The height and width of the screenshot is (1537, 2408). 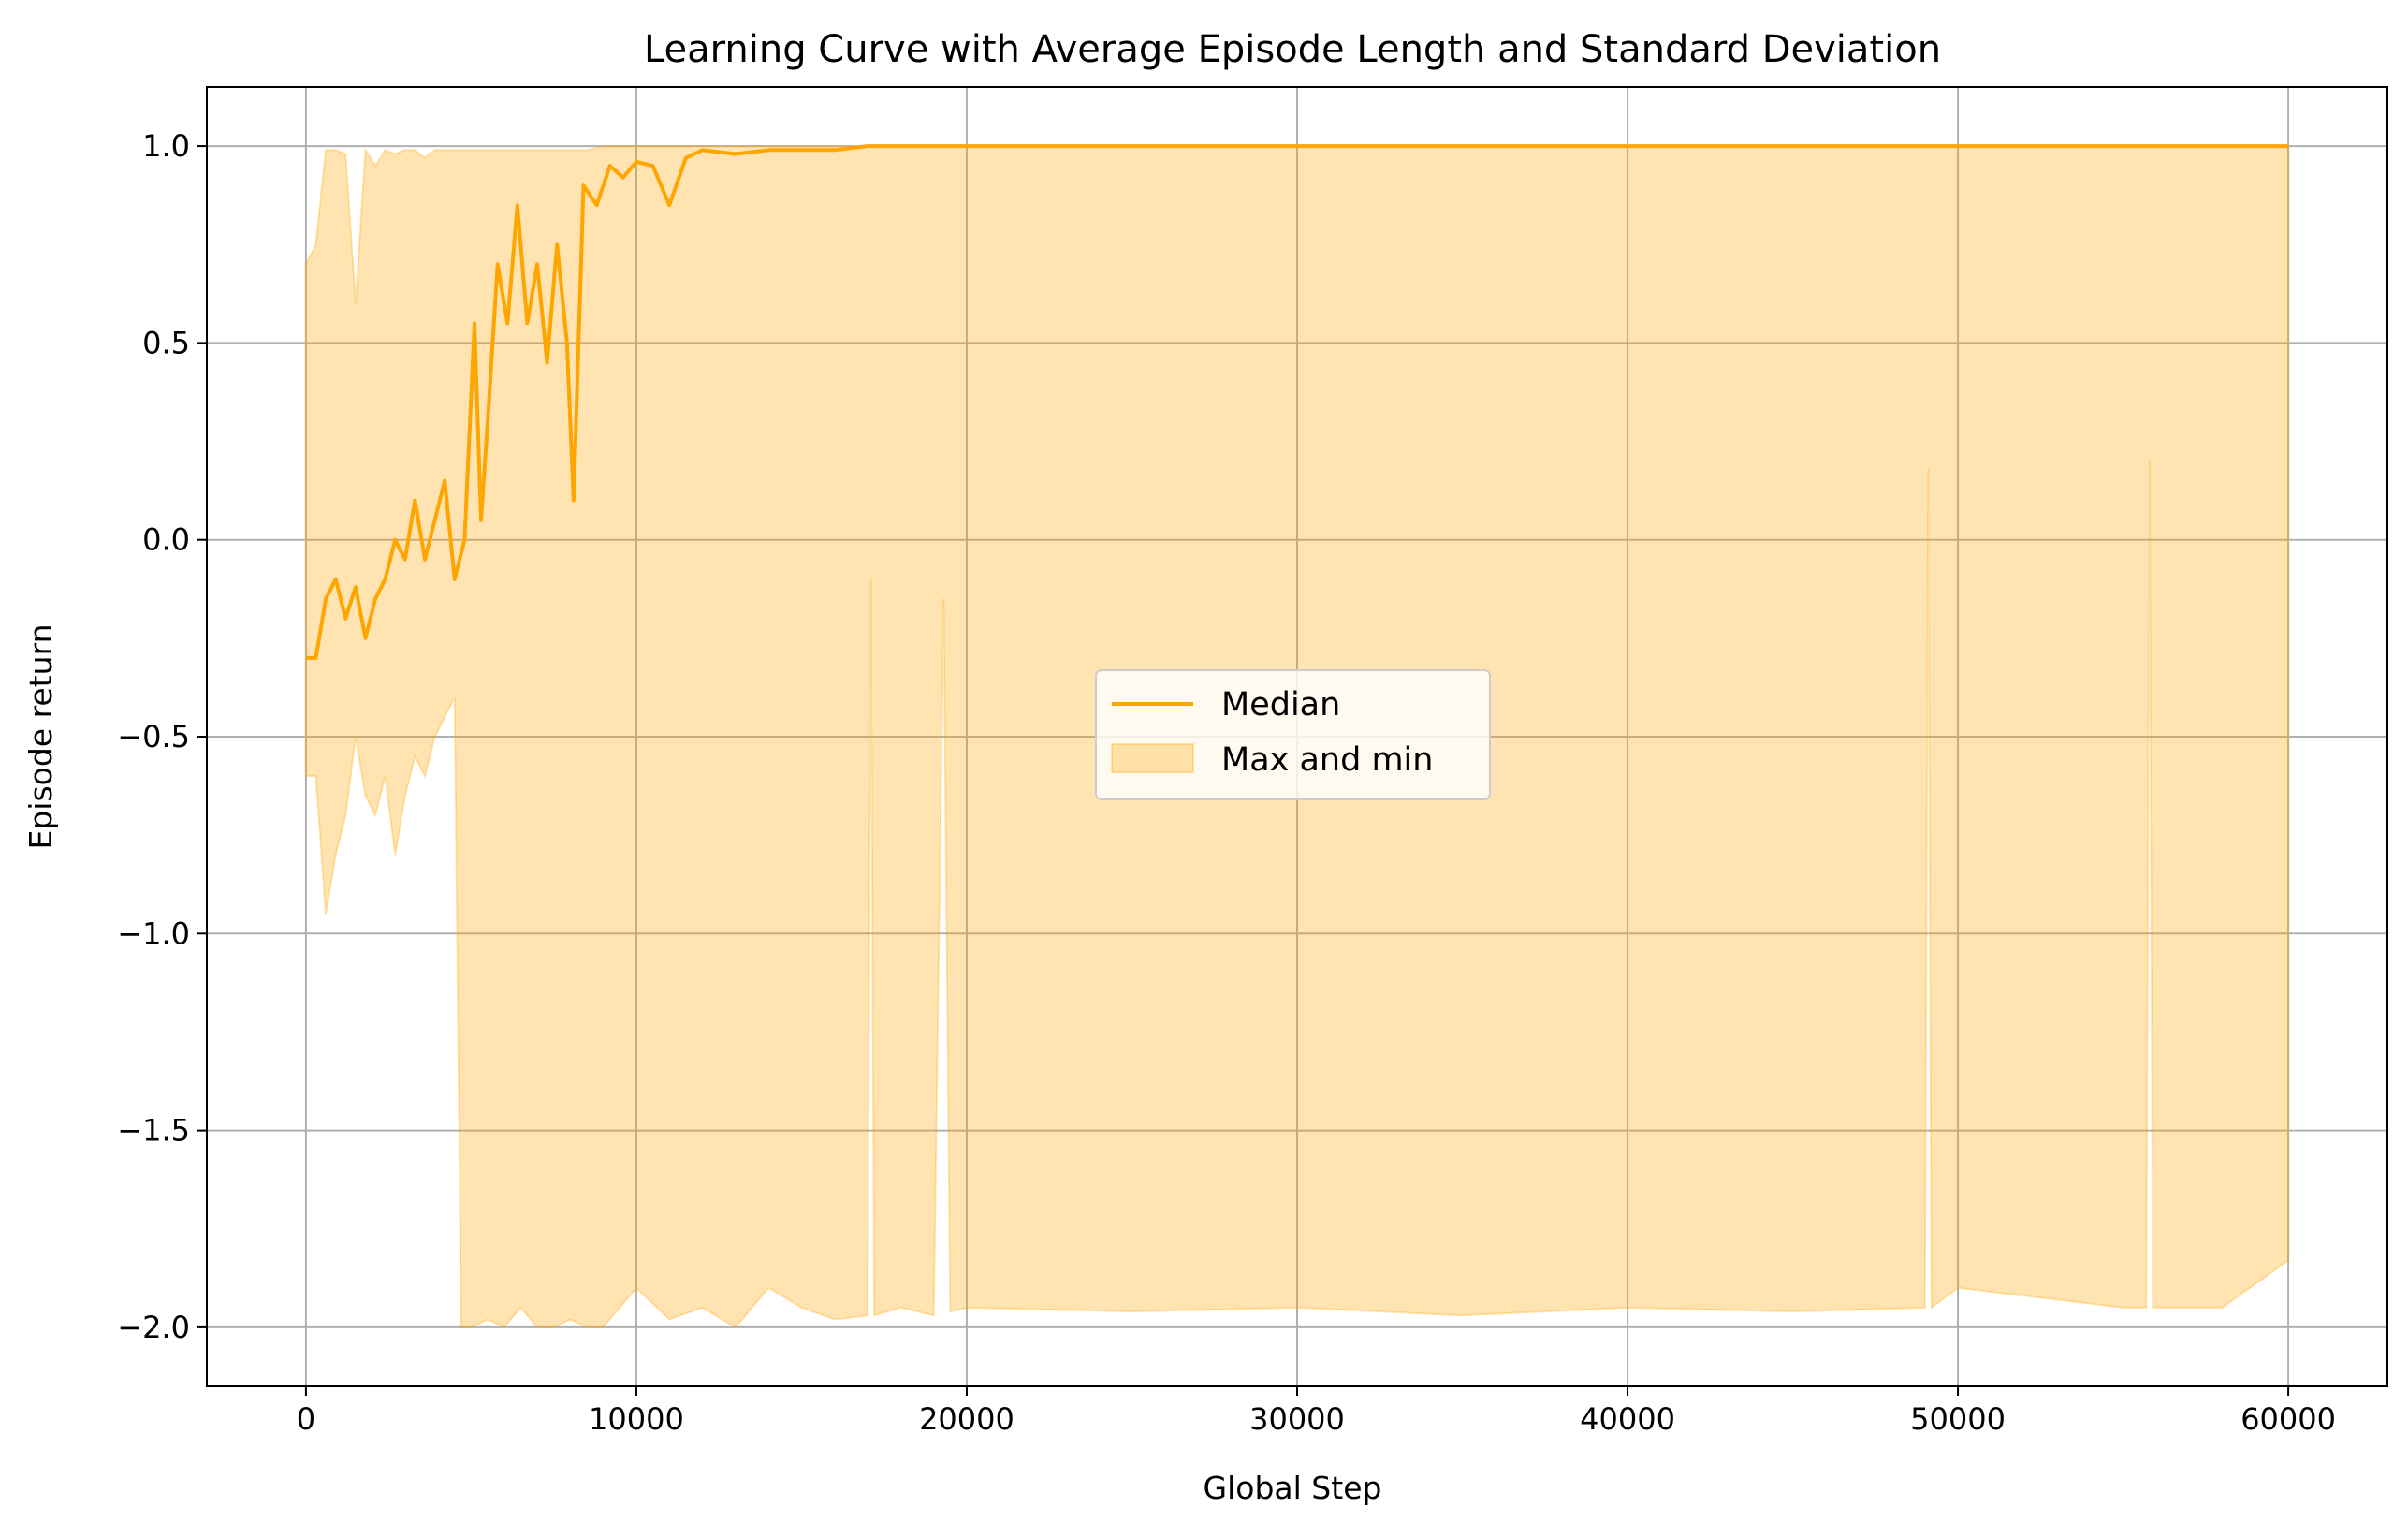 I want to click on y-tick-label: 1.0, so click(x=166, y=146).